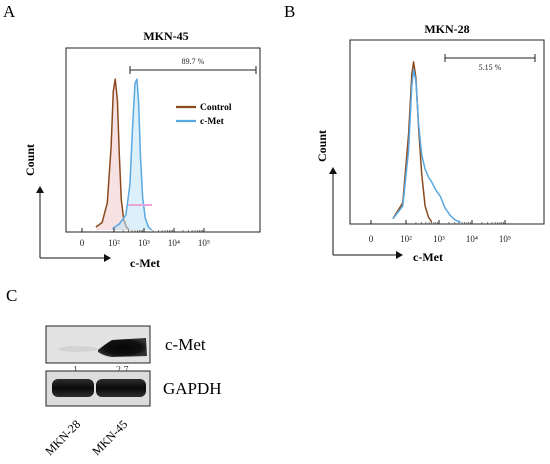 Image resolution: width=550 pixels, height=464 pixels. Describe the element at coordinates (165, 36) in the screenshot. I see `chart-title-a: MKN-45` at that location.